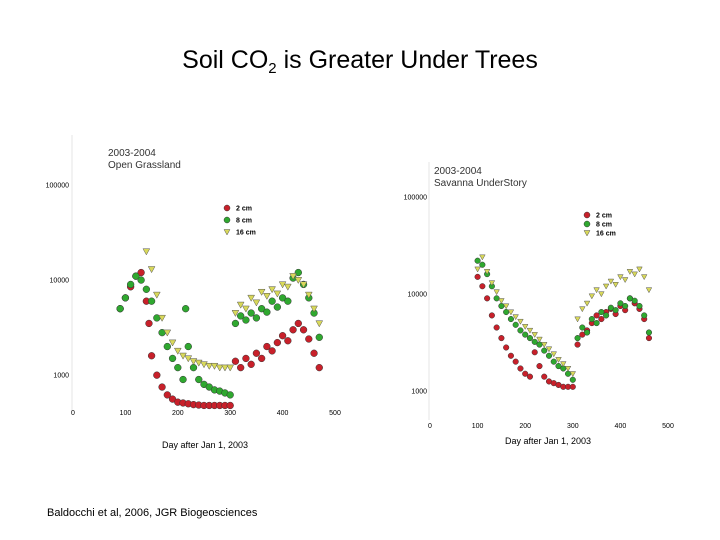  What do you see at coordinates (563, 331) in the screenshot?
I see `series-2-cm` at bounding box center [563, 331].